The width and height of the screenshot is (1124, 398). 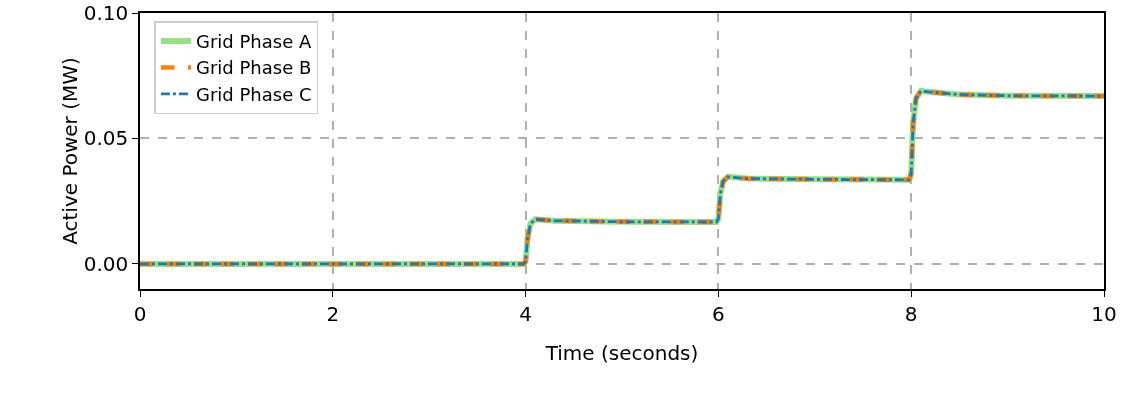 I want to click on x-tick-label: 6, so click(x=718, y=313).